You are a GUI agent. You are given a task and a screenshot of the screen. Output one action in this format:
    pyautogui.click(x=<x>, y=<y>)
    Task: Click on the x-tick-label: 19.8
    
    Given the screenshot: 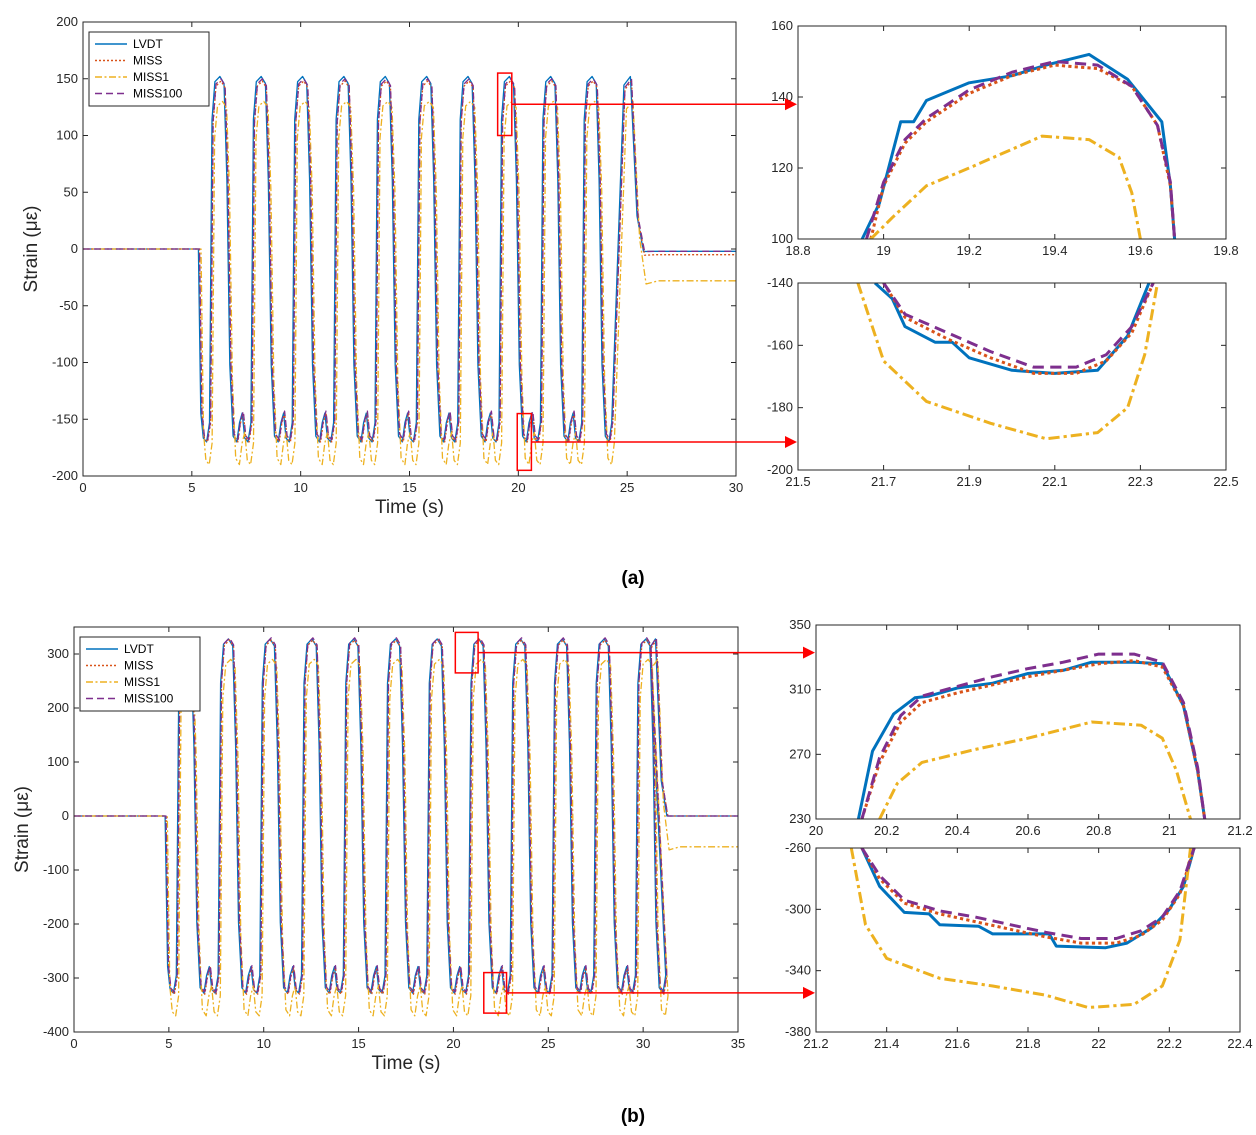 What is the action you would take?
    pyautogui.click(x=1225, y=250)
    